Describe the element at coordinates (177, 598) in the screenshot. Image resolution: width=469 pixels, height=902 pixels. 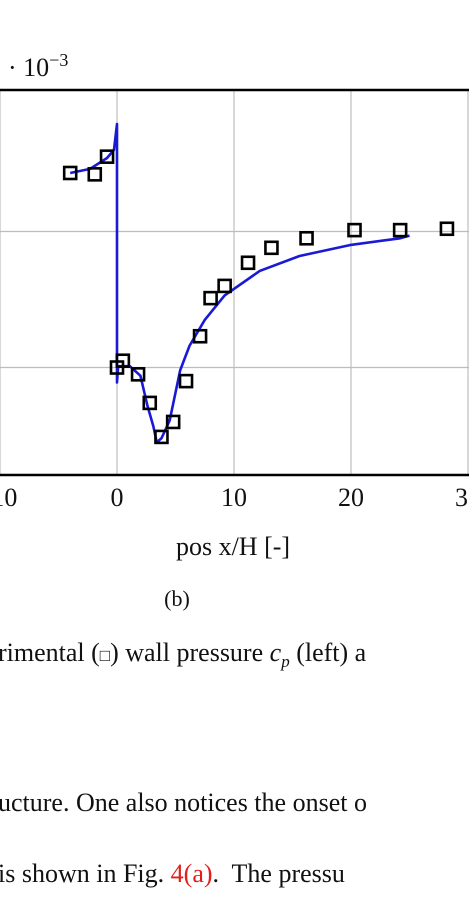
I see `sublabel: (b)` at that location.